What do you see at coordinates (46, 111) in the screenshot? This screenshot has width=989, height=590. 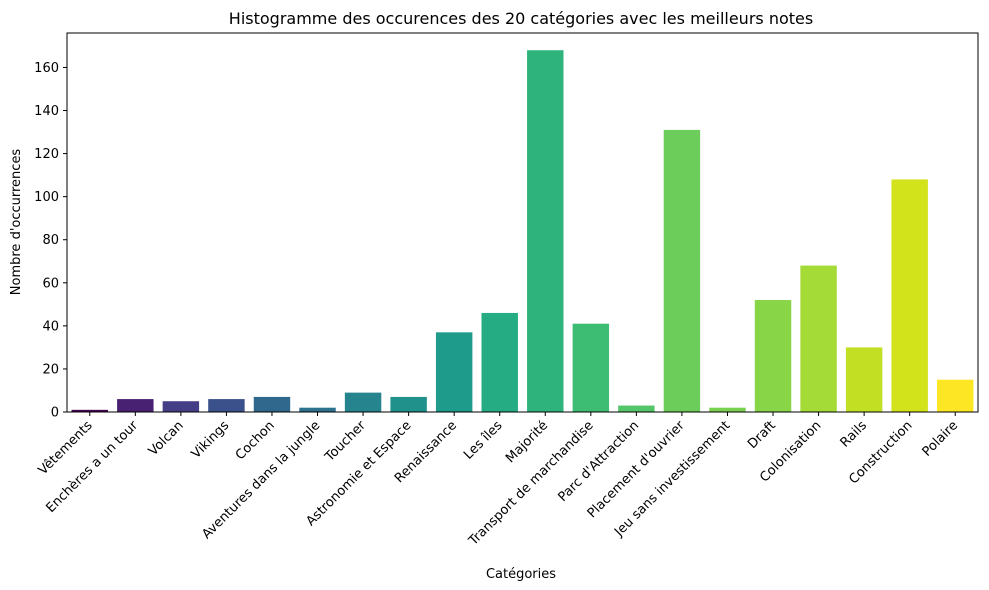 I see `y-tick-label: 140` at bounding box center [46, 111].